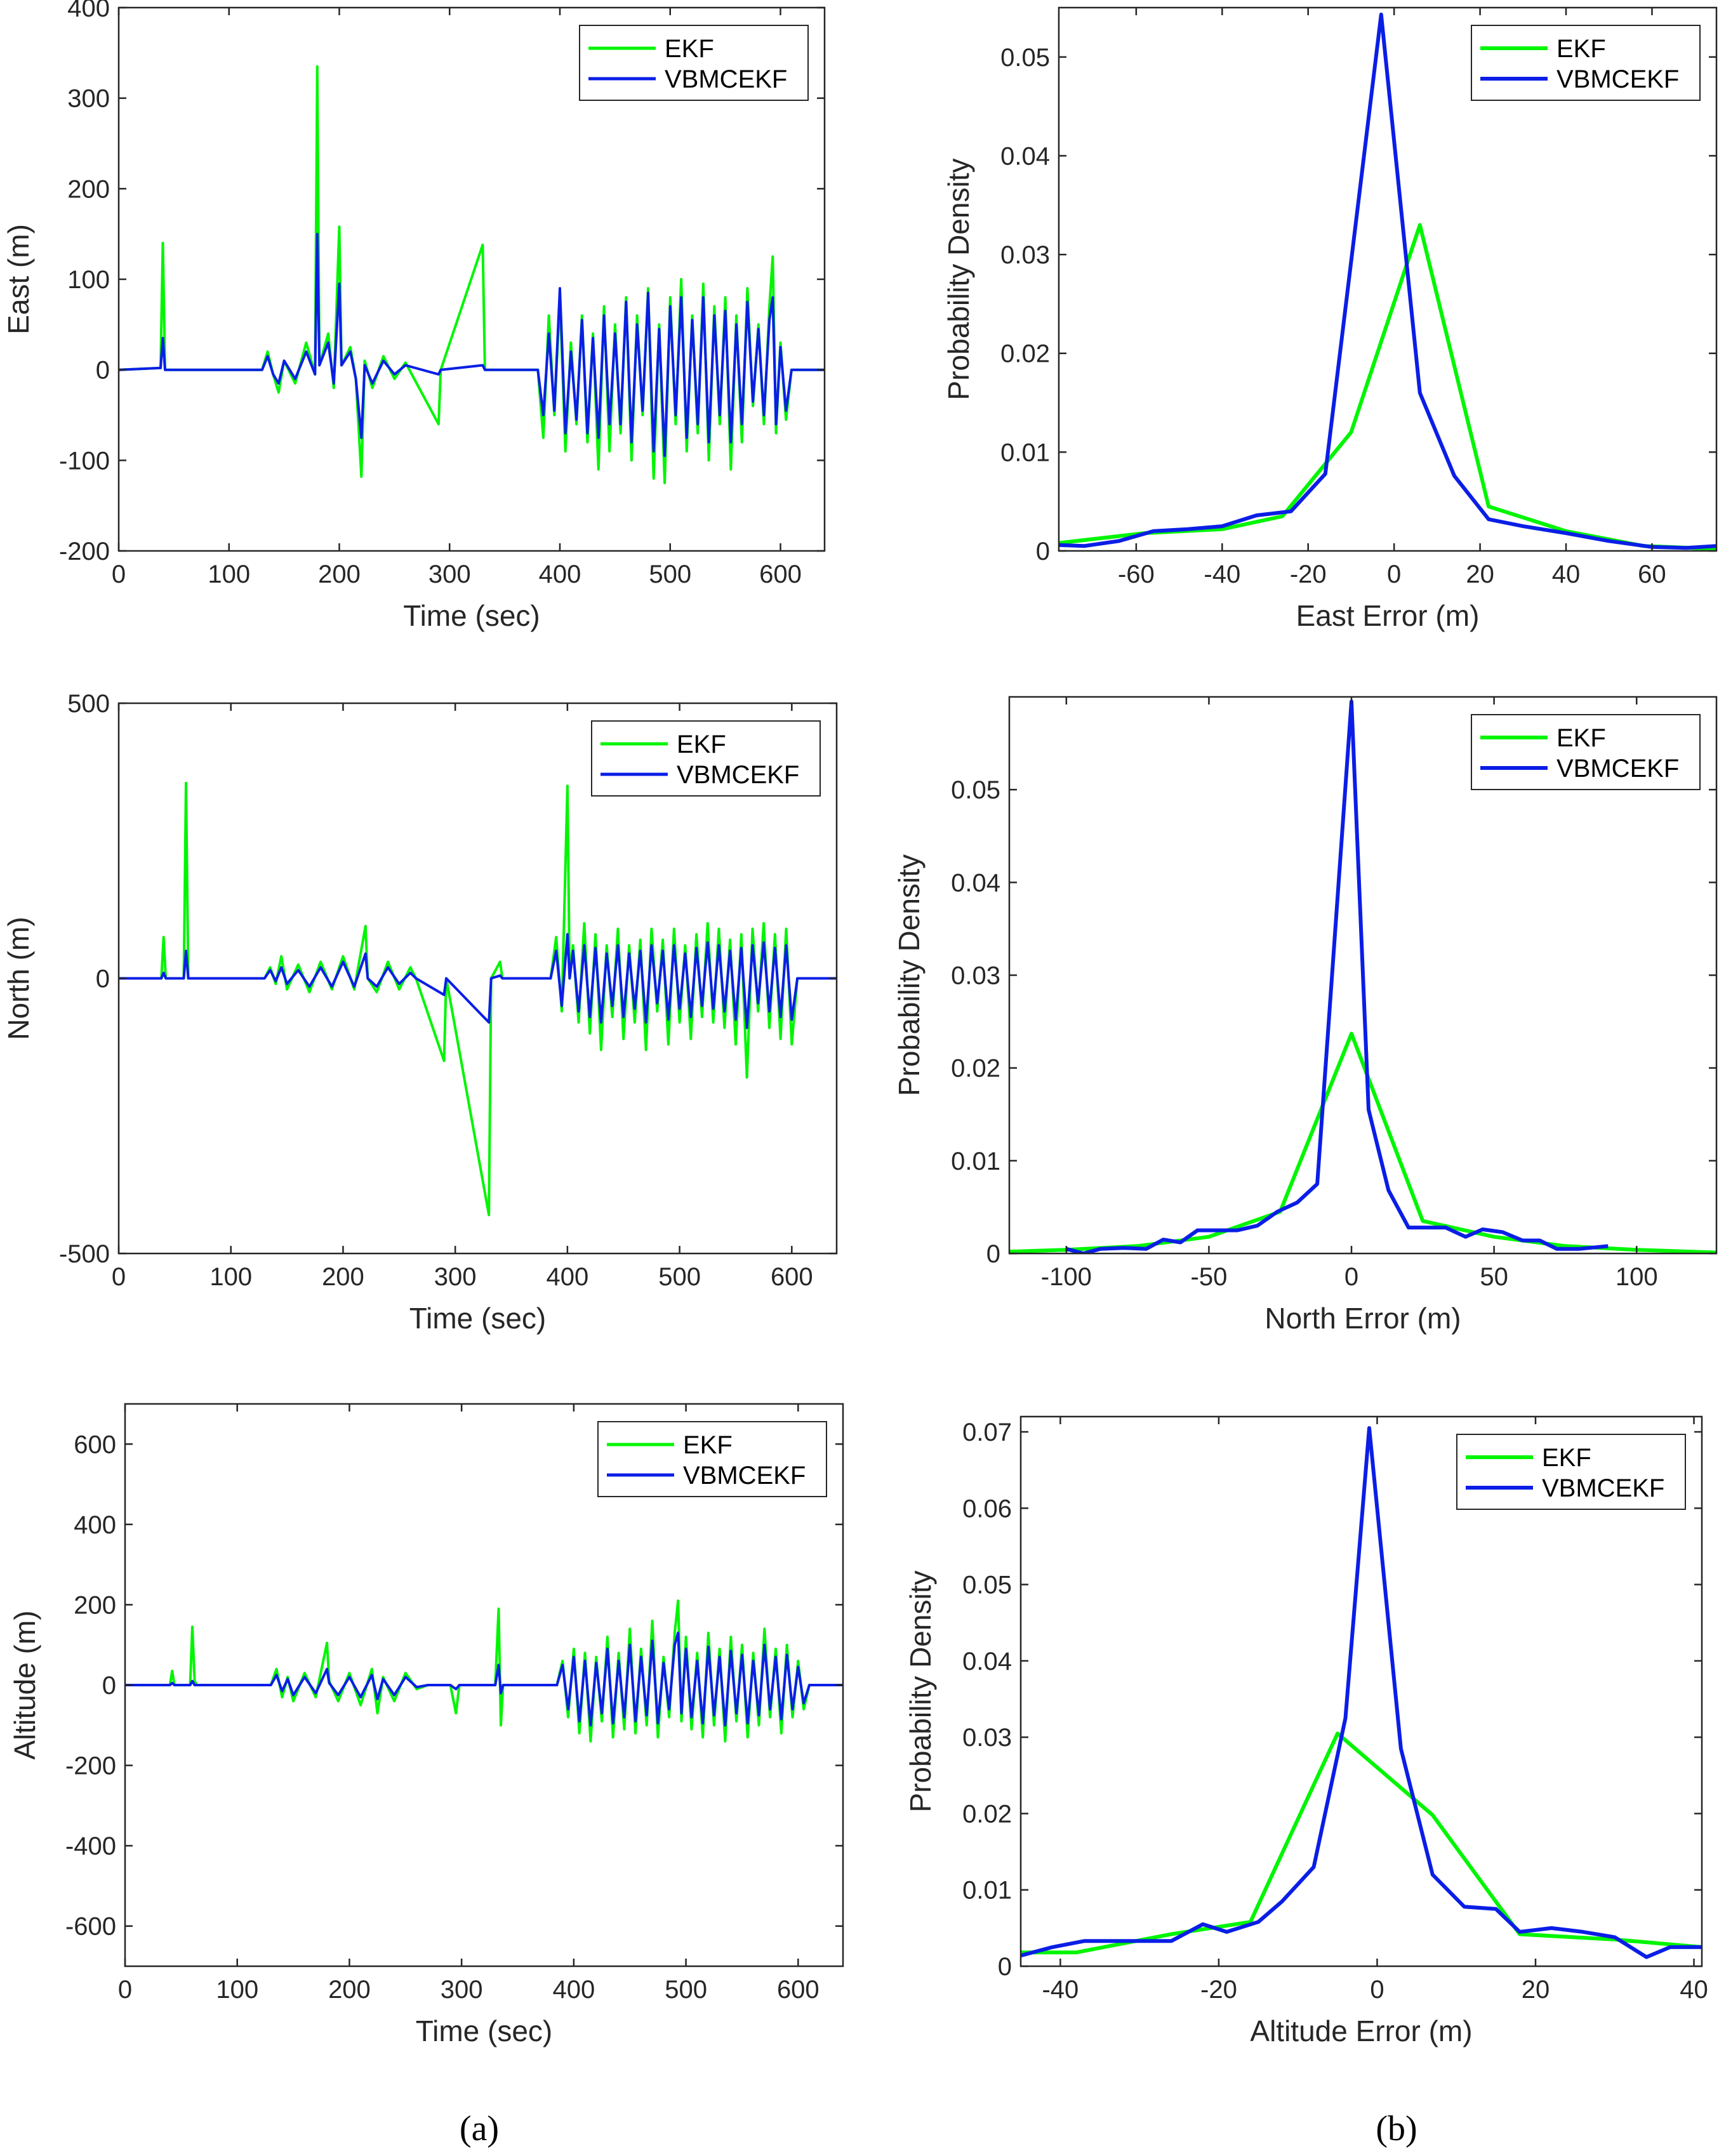 The width and height of the screenshot is (1719, 2156). Describe the element at coordinates (19, 978) in the screenshot. I see `y-axis-label: North (m)` at that location.